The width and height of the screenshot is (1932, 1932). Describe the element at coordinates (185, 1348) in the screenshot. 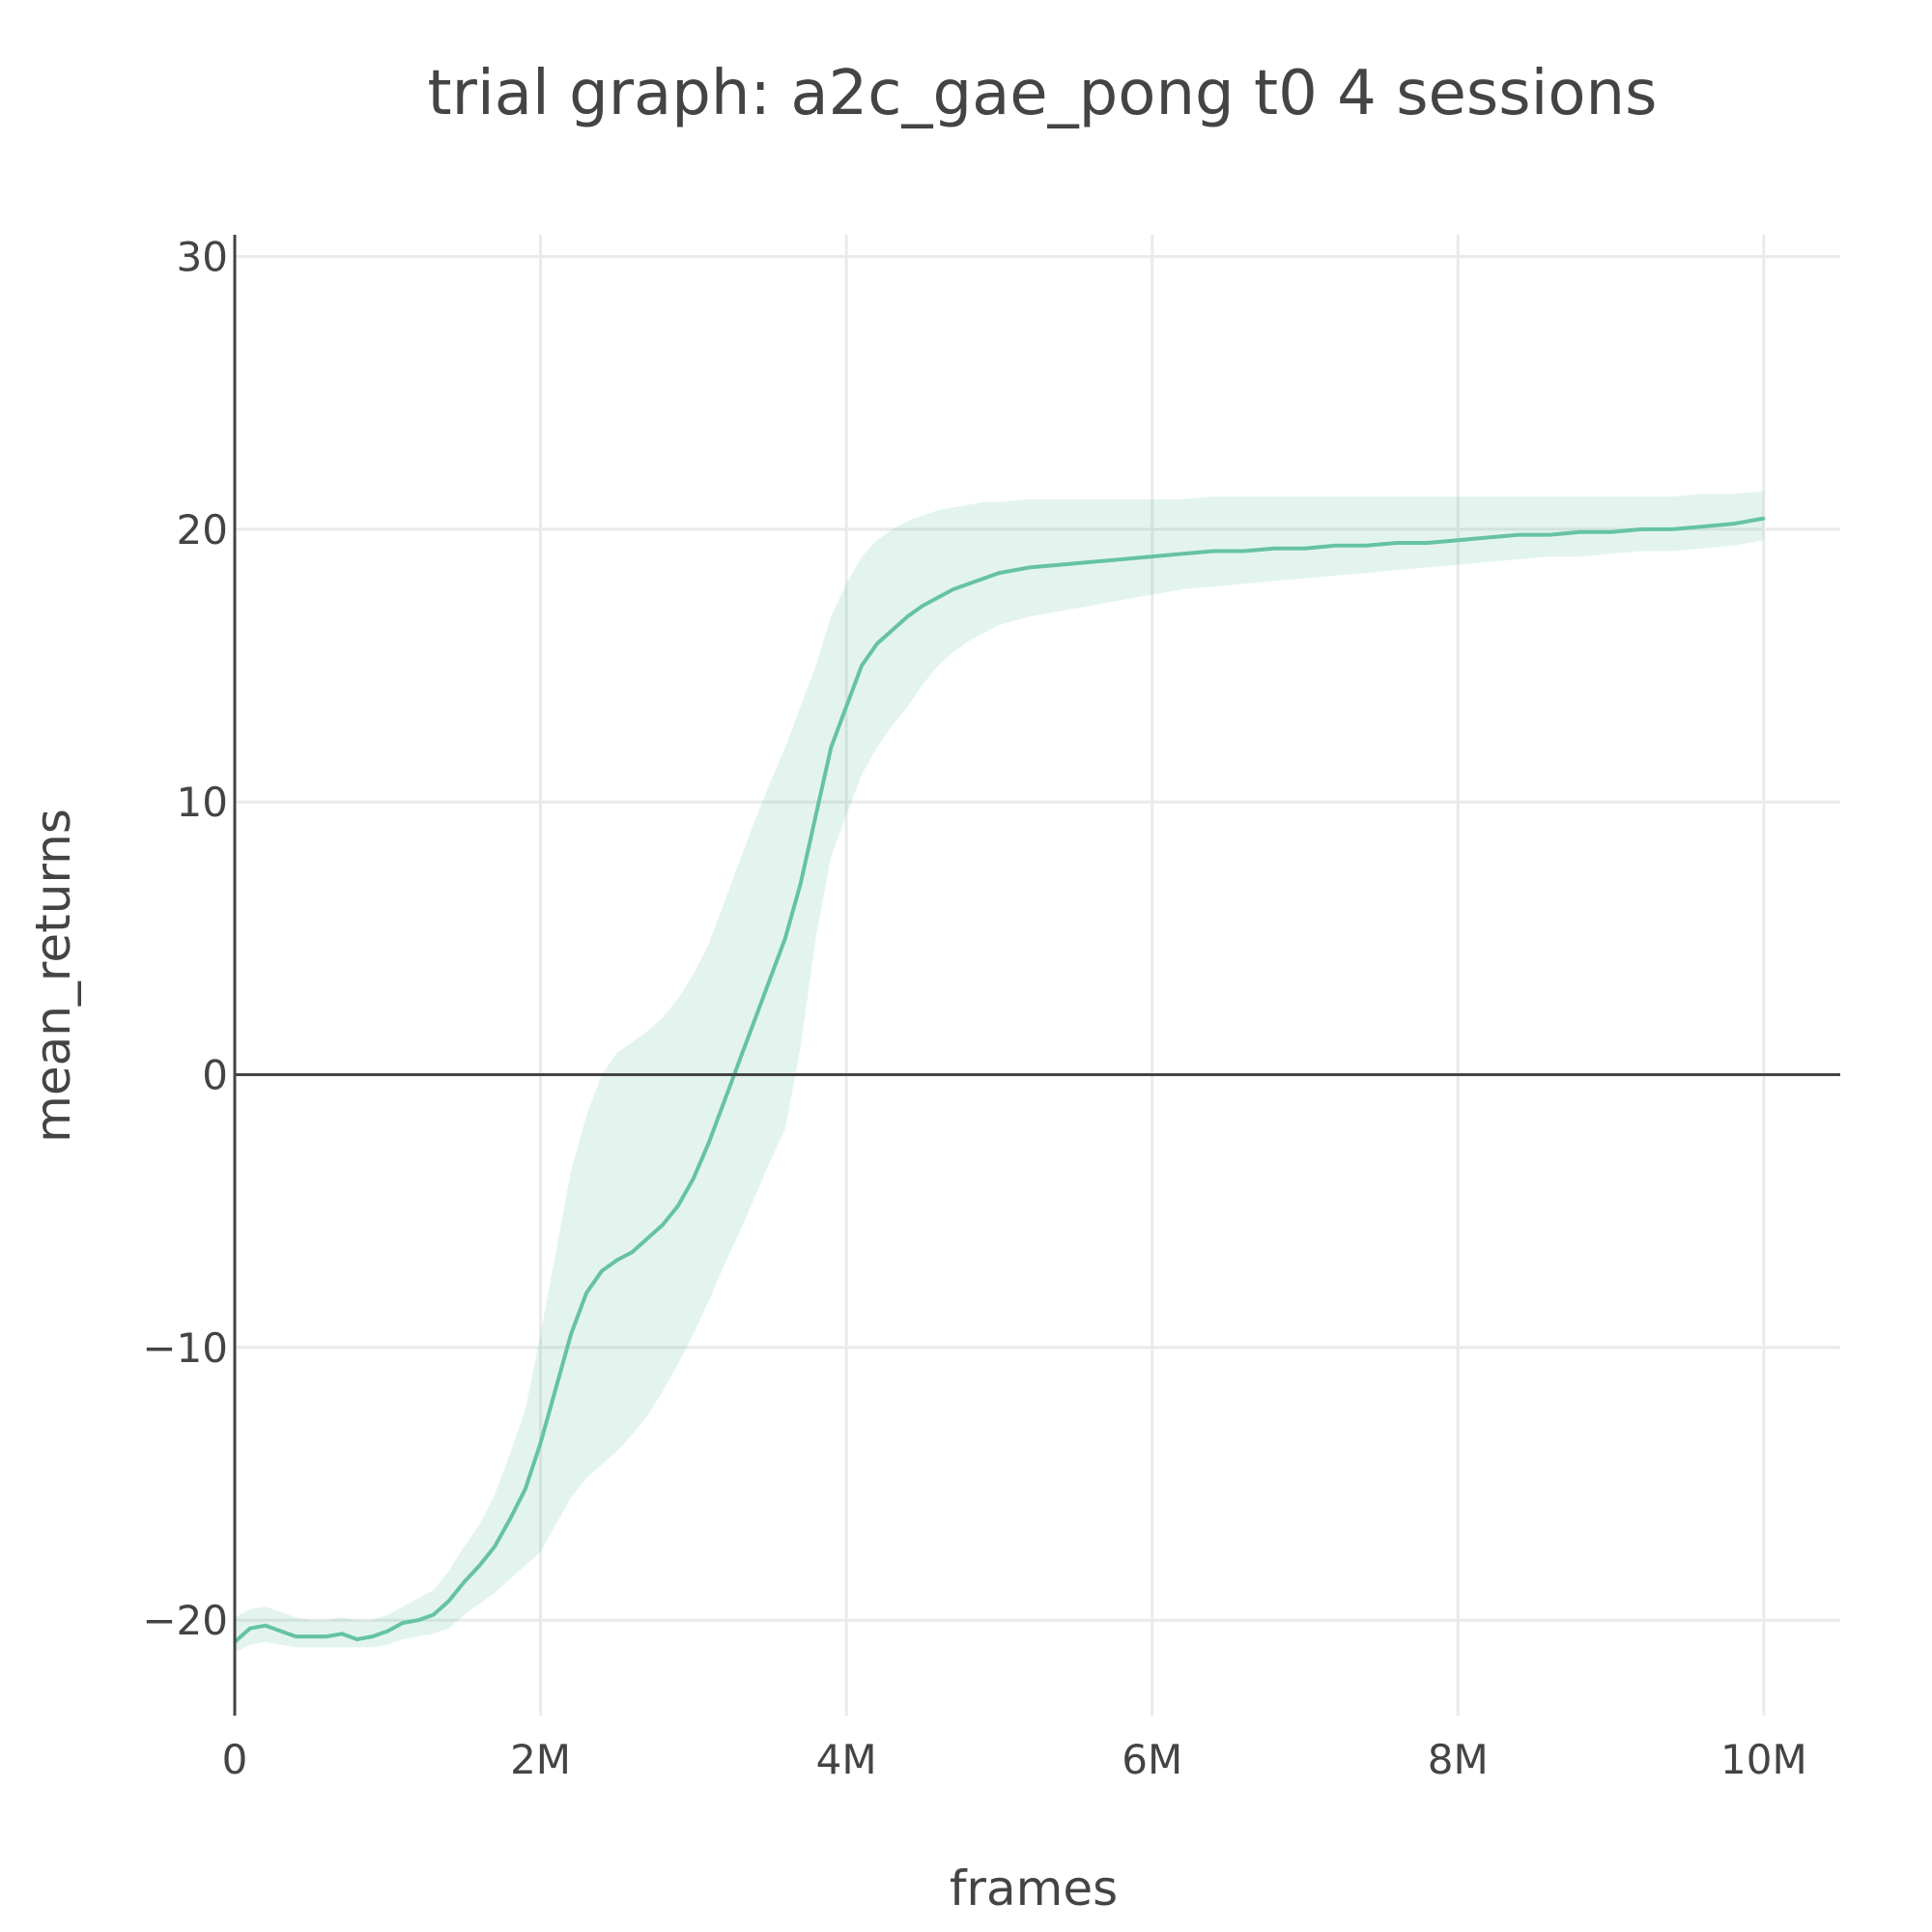

I see `y-tick-label: −10` at that location.